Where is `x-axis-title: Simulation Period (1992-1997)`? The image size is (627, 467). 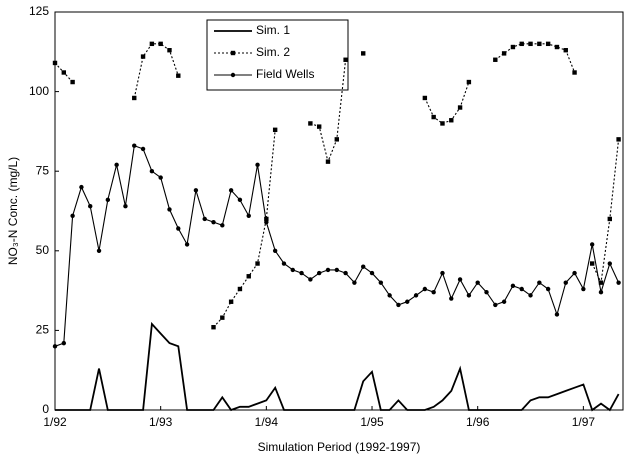
x-axis-title: Simulation Period (1992-1997) is located at coordinates (339, 447).